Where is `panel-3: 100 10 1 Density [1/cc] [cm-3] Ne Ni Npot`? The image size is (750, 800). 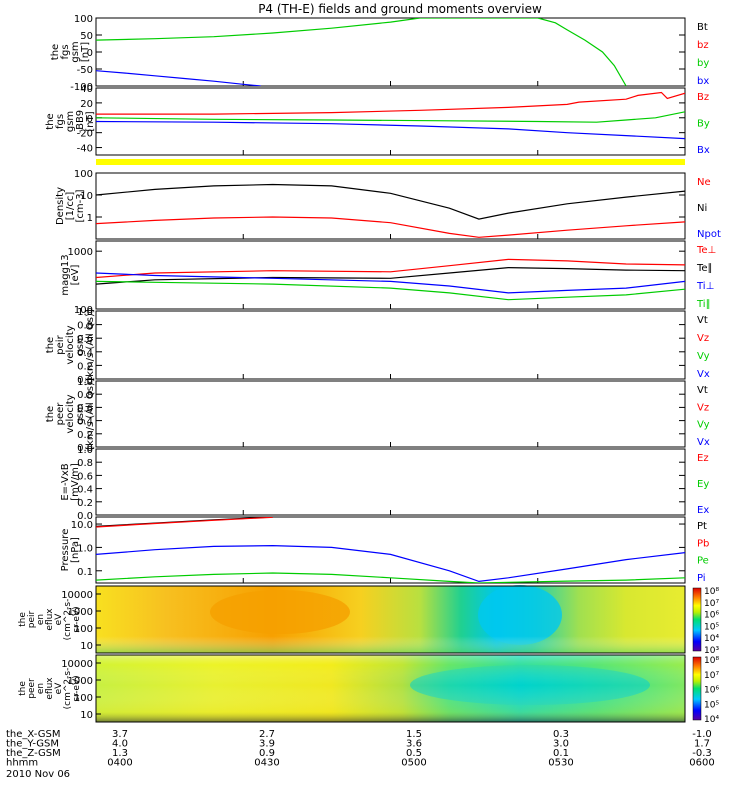
panel-3: 100 10 1 Density [1/cc] [cm-3] Ne Ni Npot is located at coordinates (388, 204).